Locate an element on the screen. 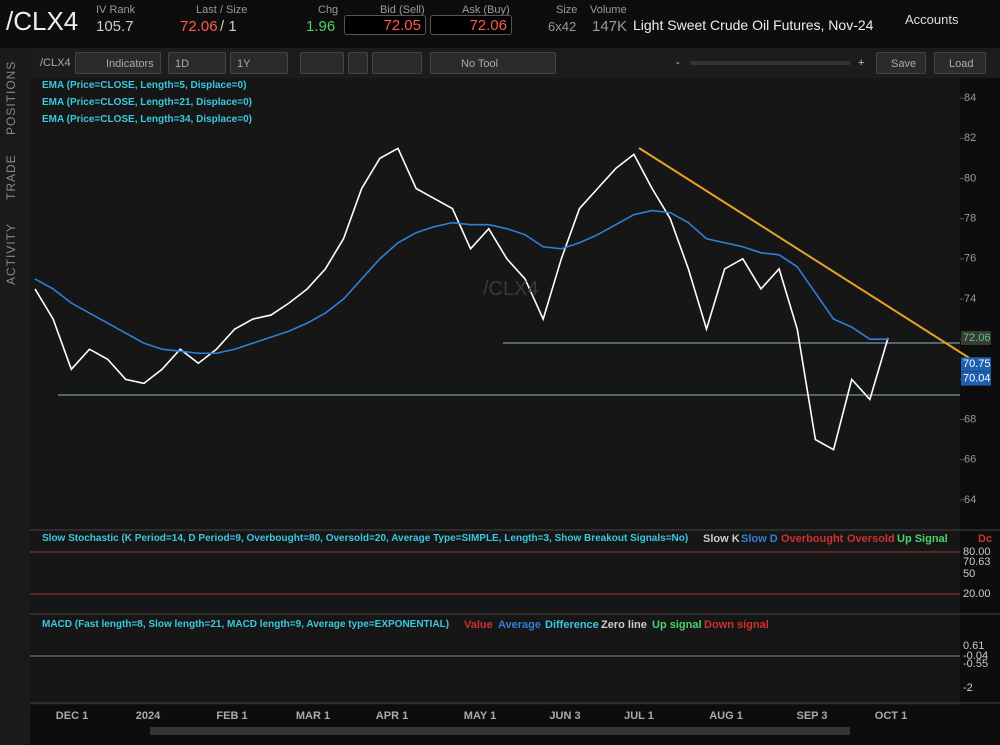  legend-entry: Up signal is located at coordinates (677, 625).